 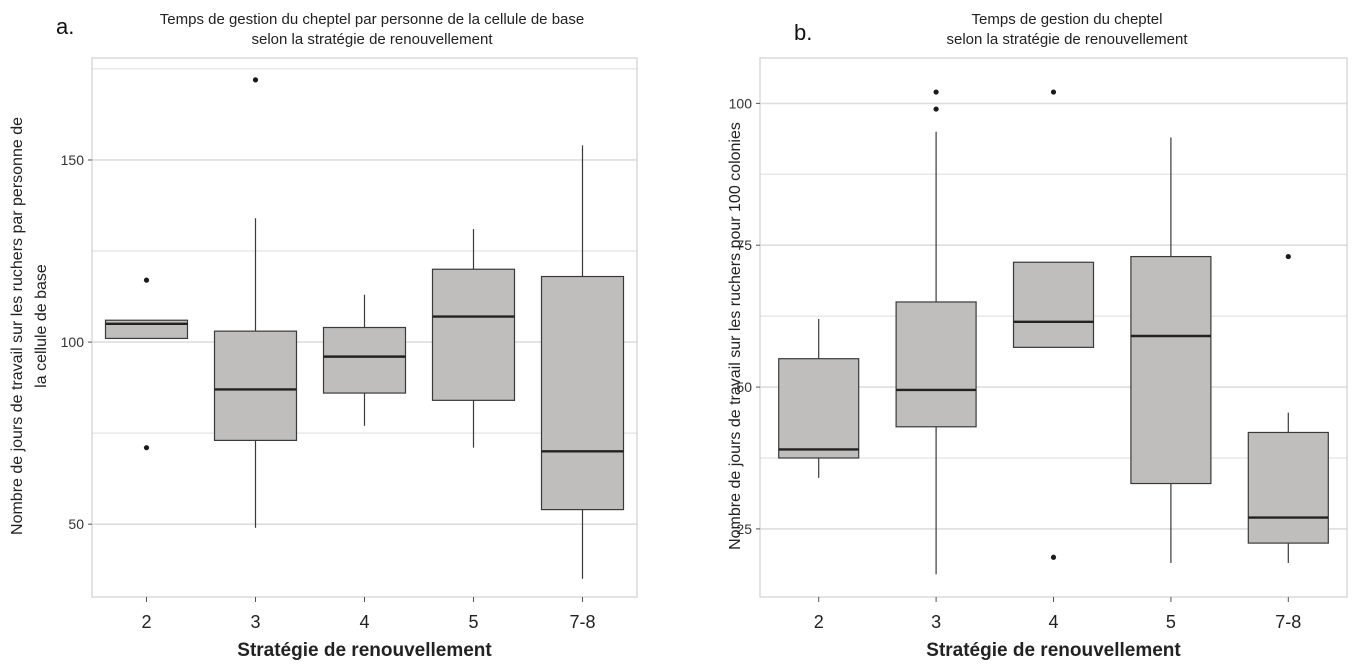 What do you see at coordinates (744, 529) in the screenshot?
I see `y-tick-label: 25` at bounding box center [744, 529].